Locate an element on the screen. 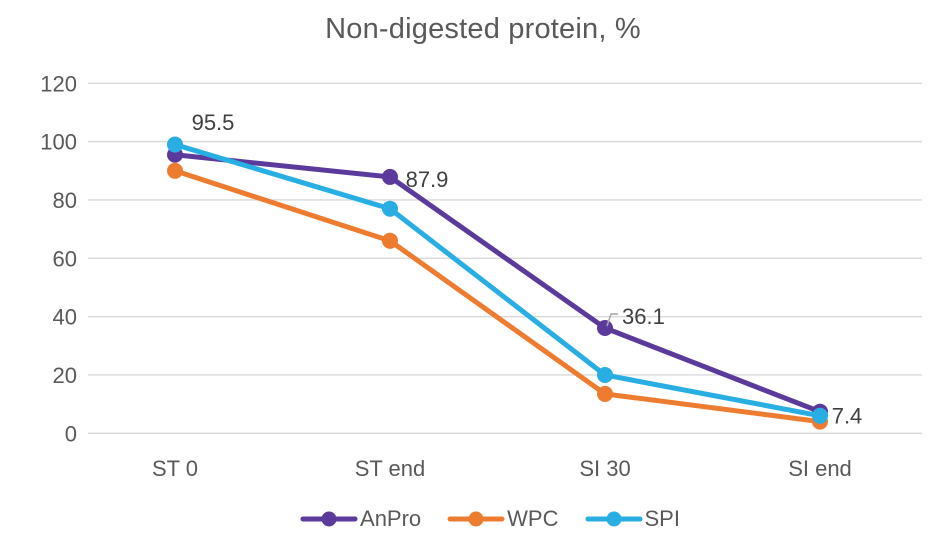 Image resolution: width=934 pixels, height=546 pixels. data-label: 87.9 is located at coordinates (427, 179).